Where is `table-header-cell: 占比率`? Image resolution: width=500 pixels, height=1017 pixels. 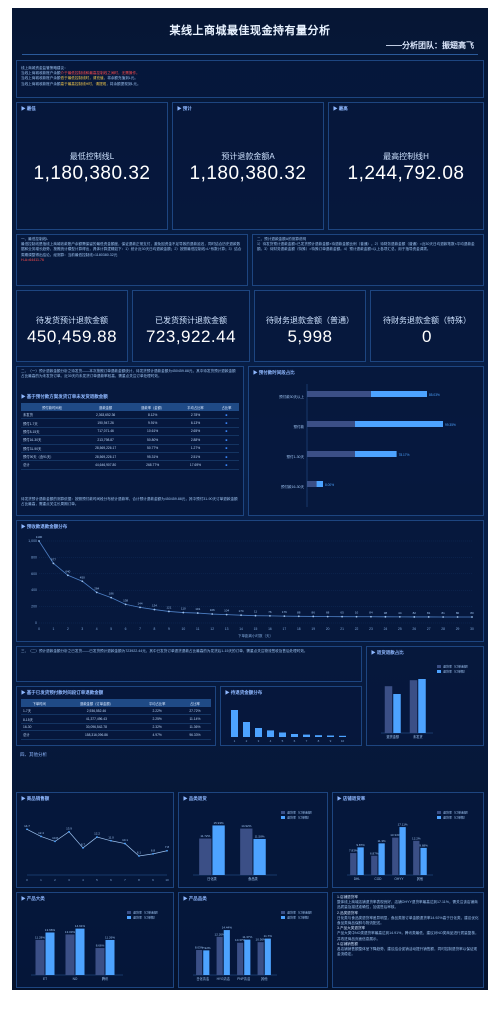 table-header-cell: 占比率 is located at coordinates (226, 407).